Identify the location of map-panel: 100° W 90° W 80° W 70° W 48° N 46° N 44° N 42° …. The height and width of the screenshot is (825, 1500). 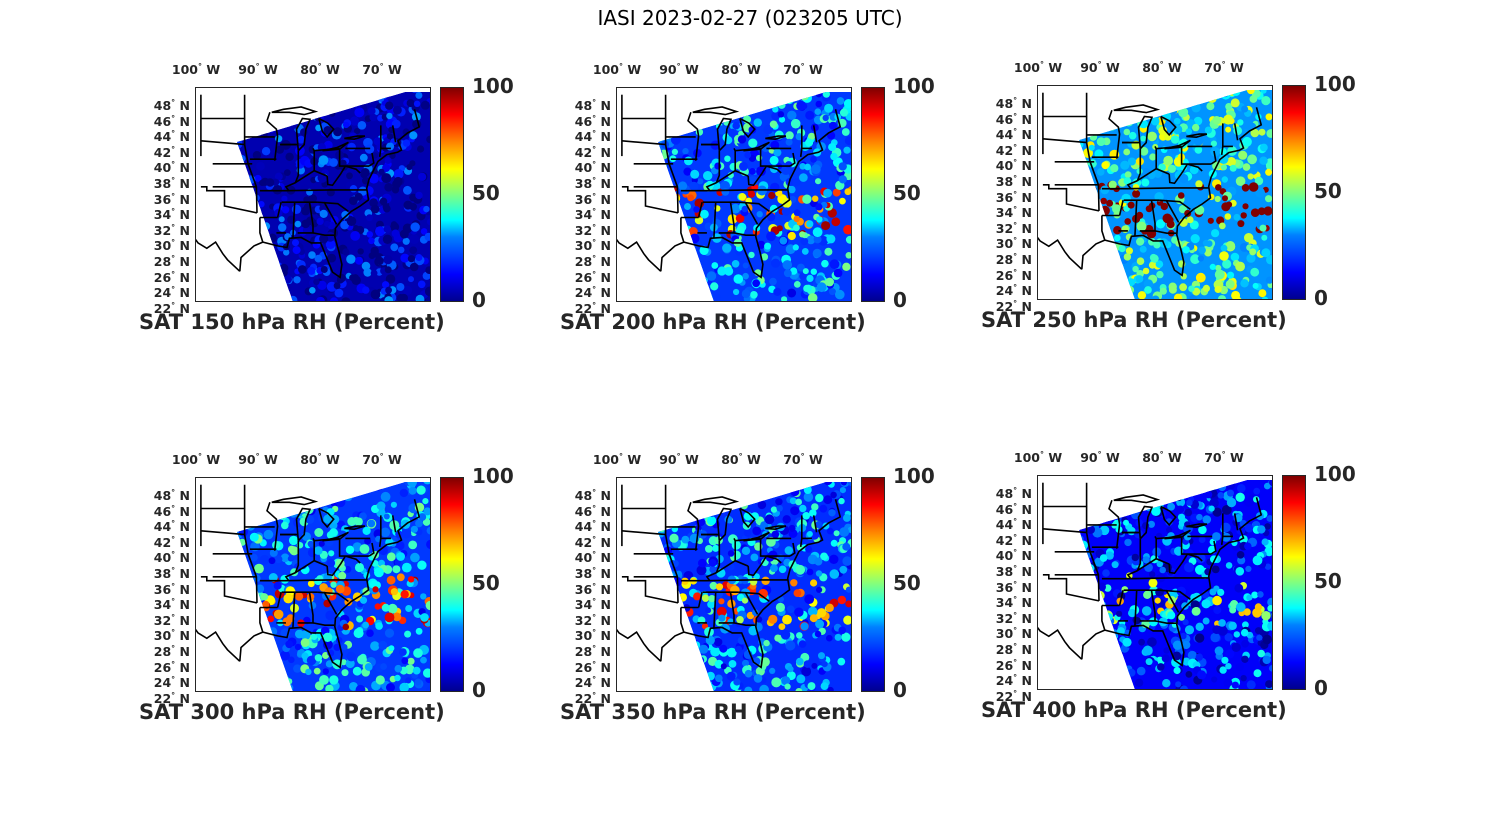
(1168, 205).